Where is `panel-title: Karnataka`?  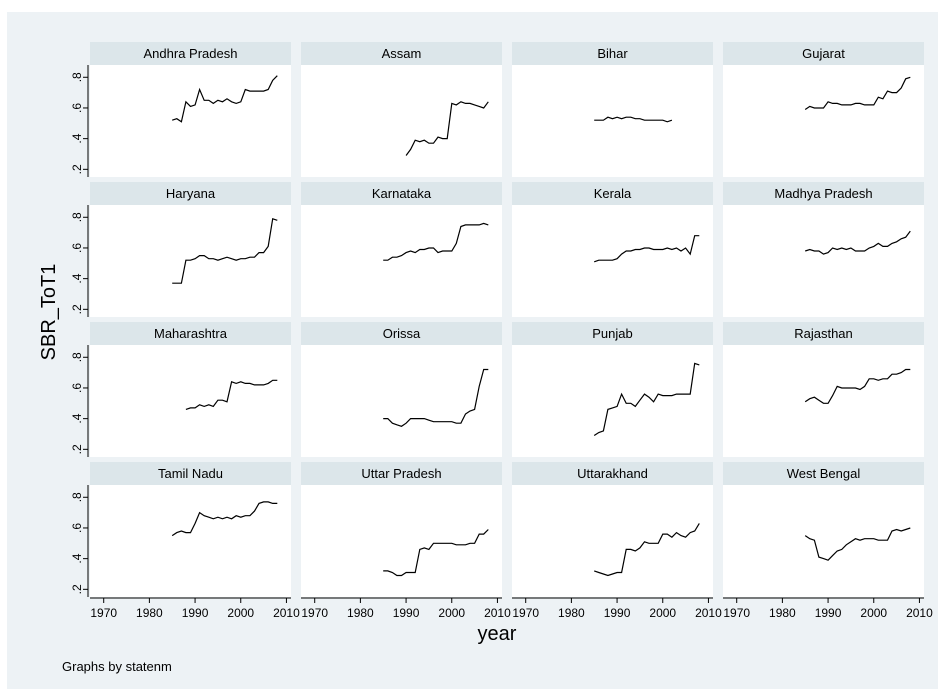 panel-title: Karnataka is located at coordinates (402, 193).